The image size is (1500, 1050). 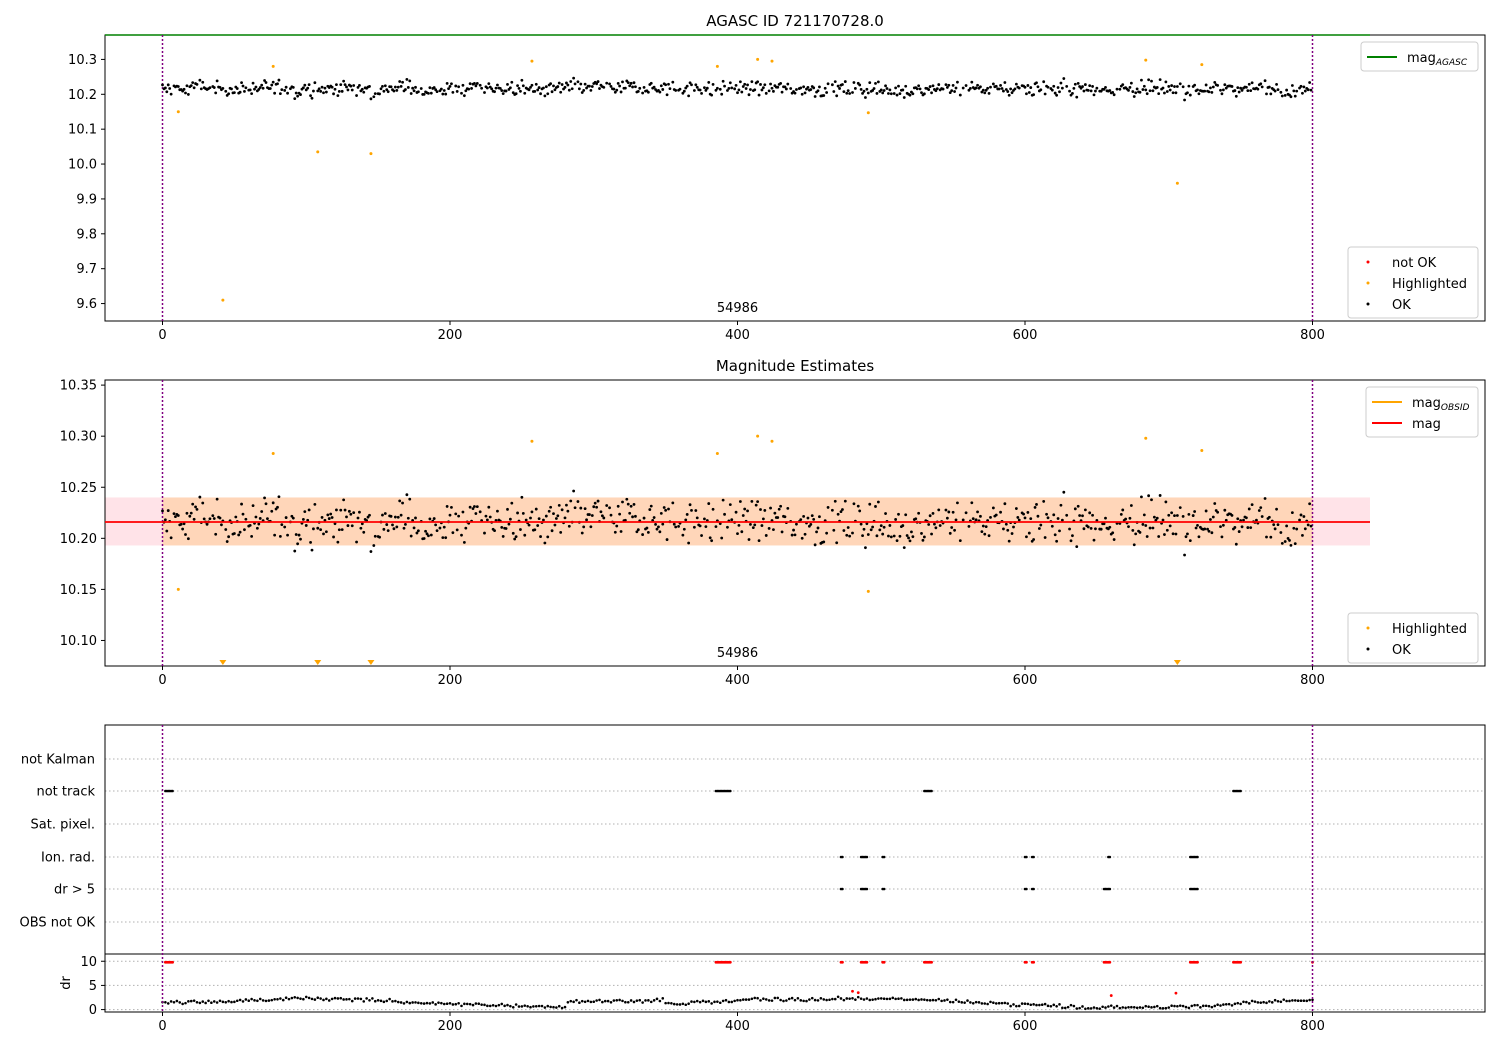 What do you see at coordinates (1025, 335) in the screenshot?
I see `agasc-x-tick-label: 600` at bounding box center [1025, 335].